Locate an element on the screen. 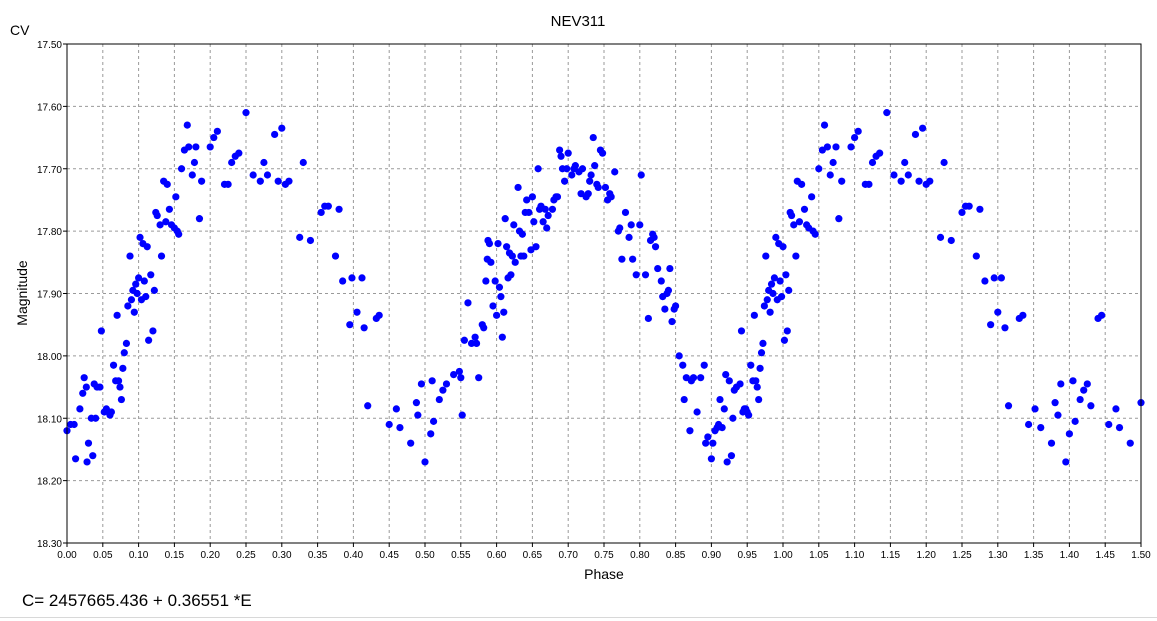  x-tick-label: 0.55 is located at coordinates (461, 555).